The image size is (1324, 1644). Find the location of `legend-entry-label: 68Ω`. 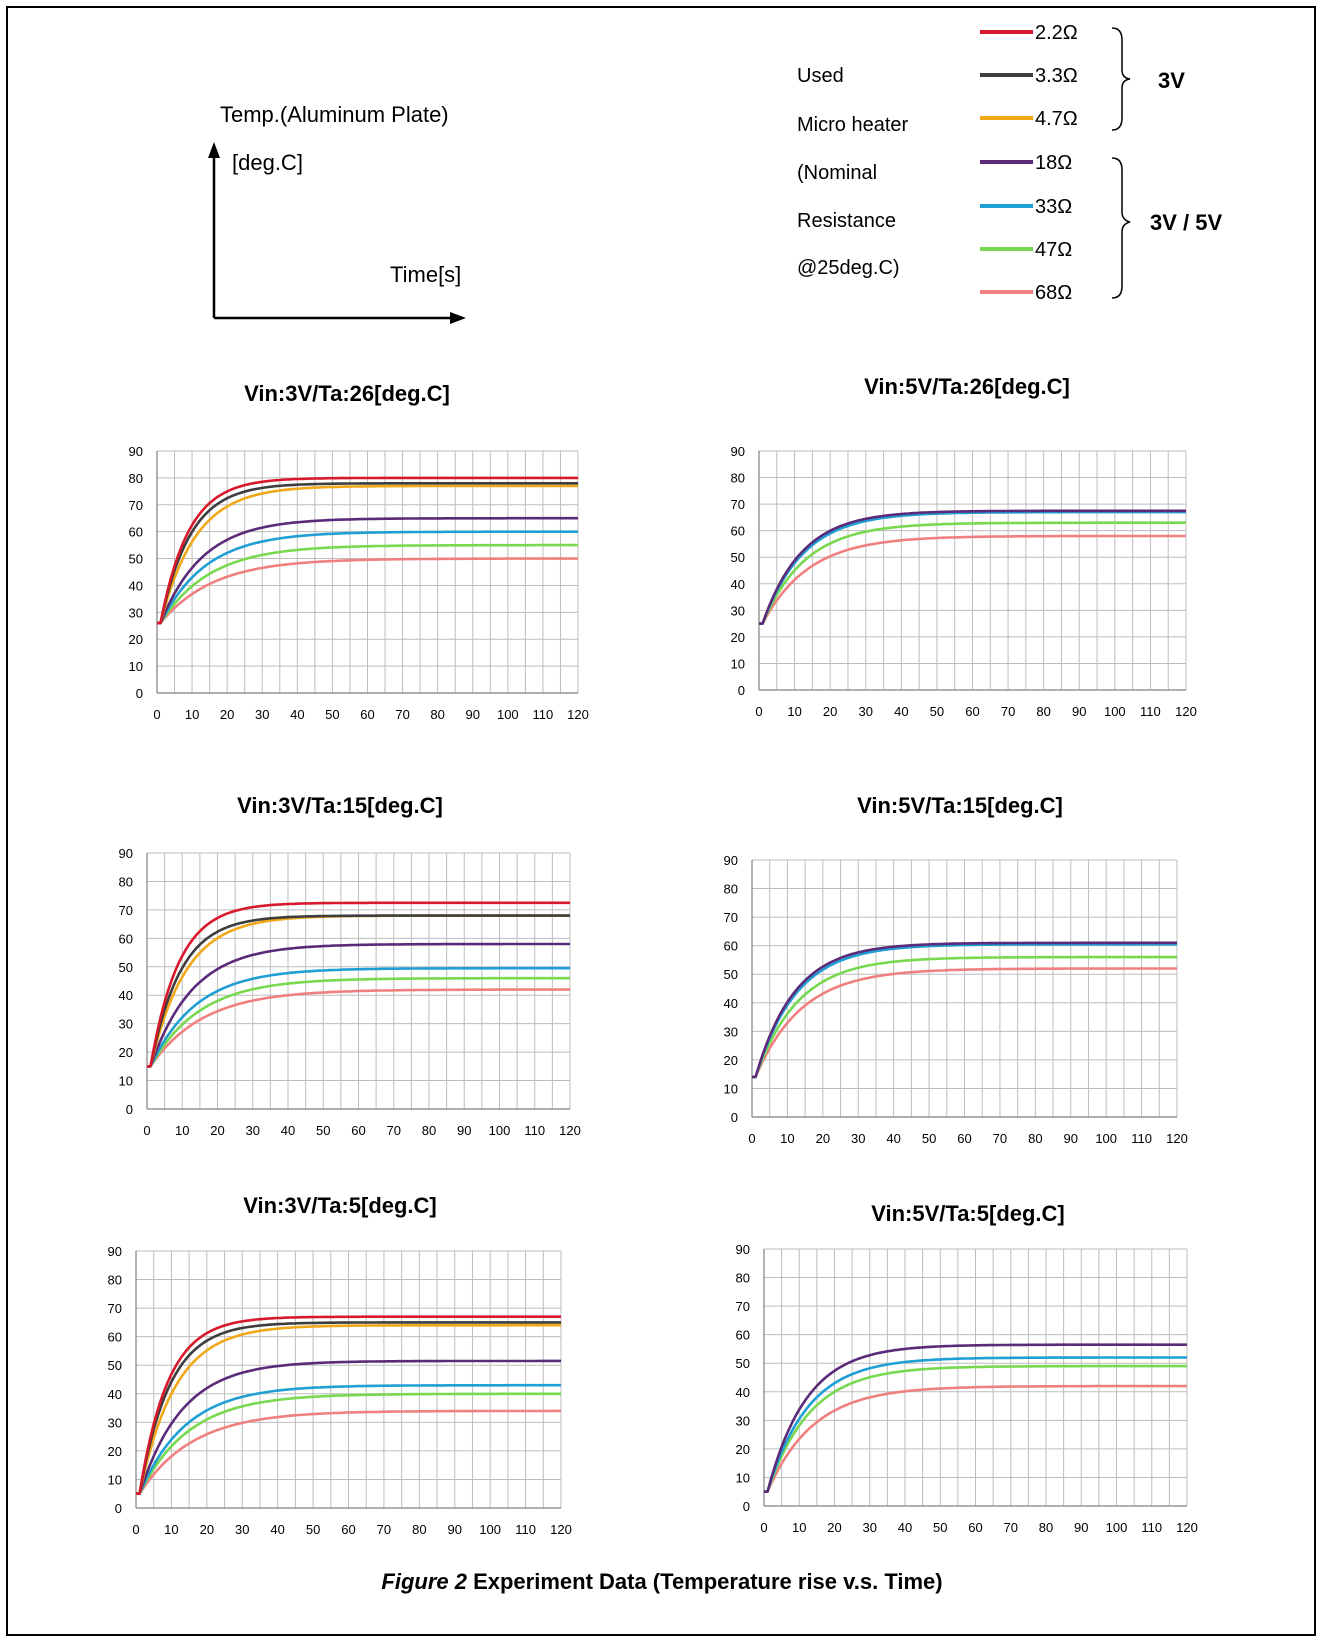

legend-entry-label: 68Ω is located at coordinates (1053, 293).